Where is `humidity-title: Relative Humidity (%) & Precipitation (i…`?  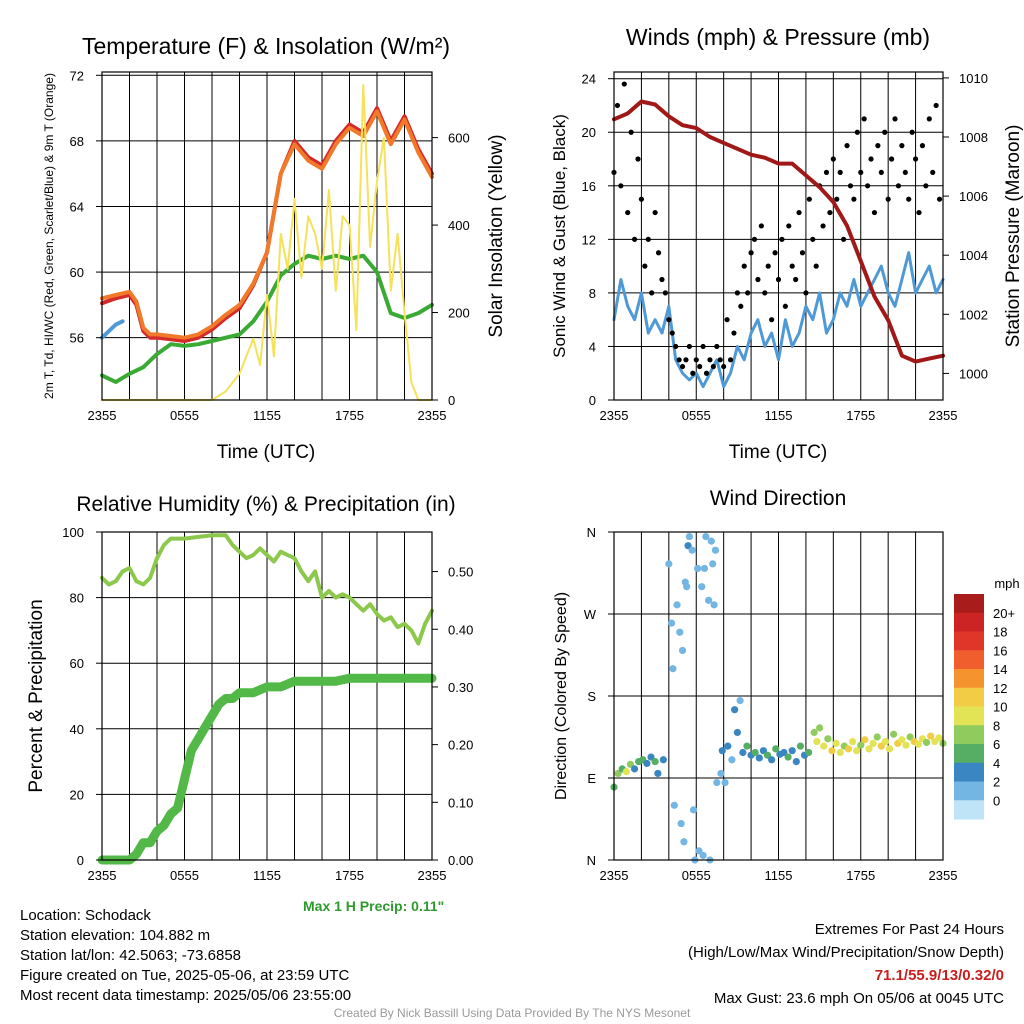 humidity-title: Relative Humidity (%) & Precipitation (i… is located at coordinates (265, 504).